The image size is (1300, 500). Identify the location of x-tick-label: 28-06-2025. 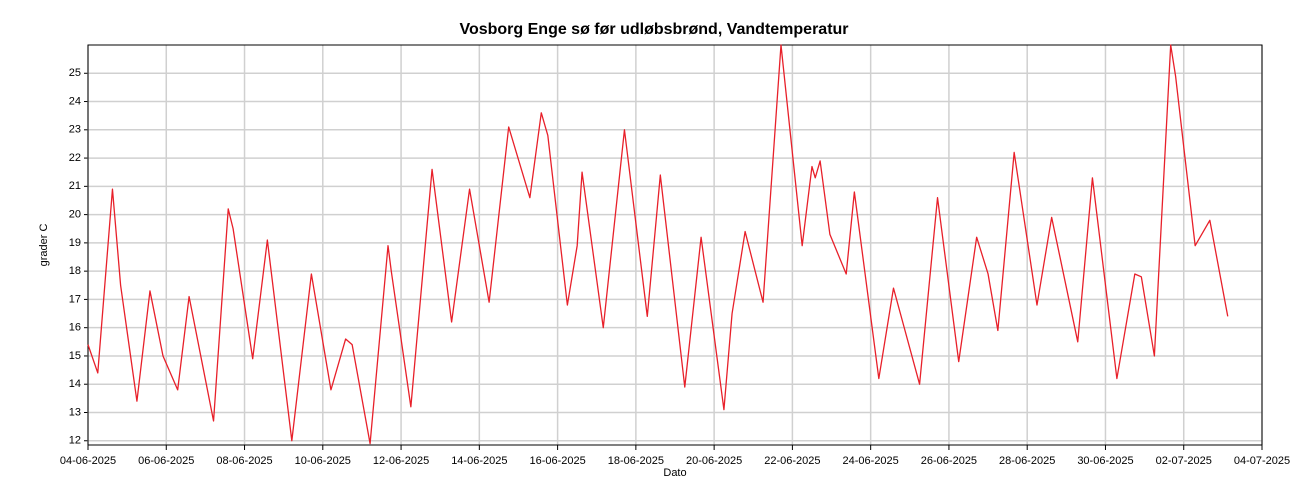
(1027, 461).